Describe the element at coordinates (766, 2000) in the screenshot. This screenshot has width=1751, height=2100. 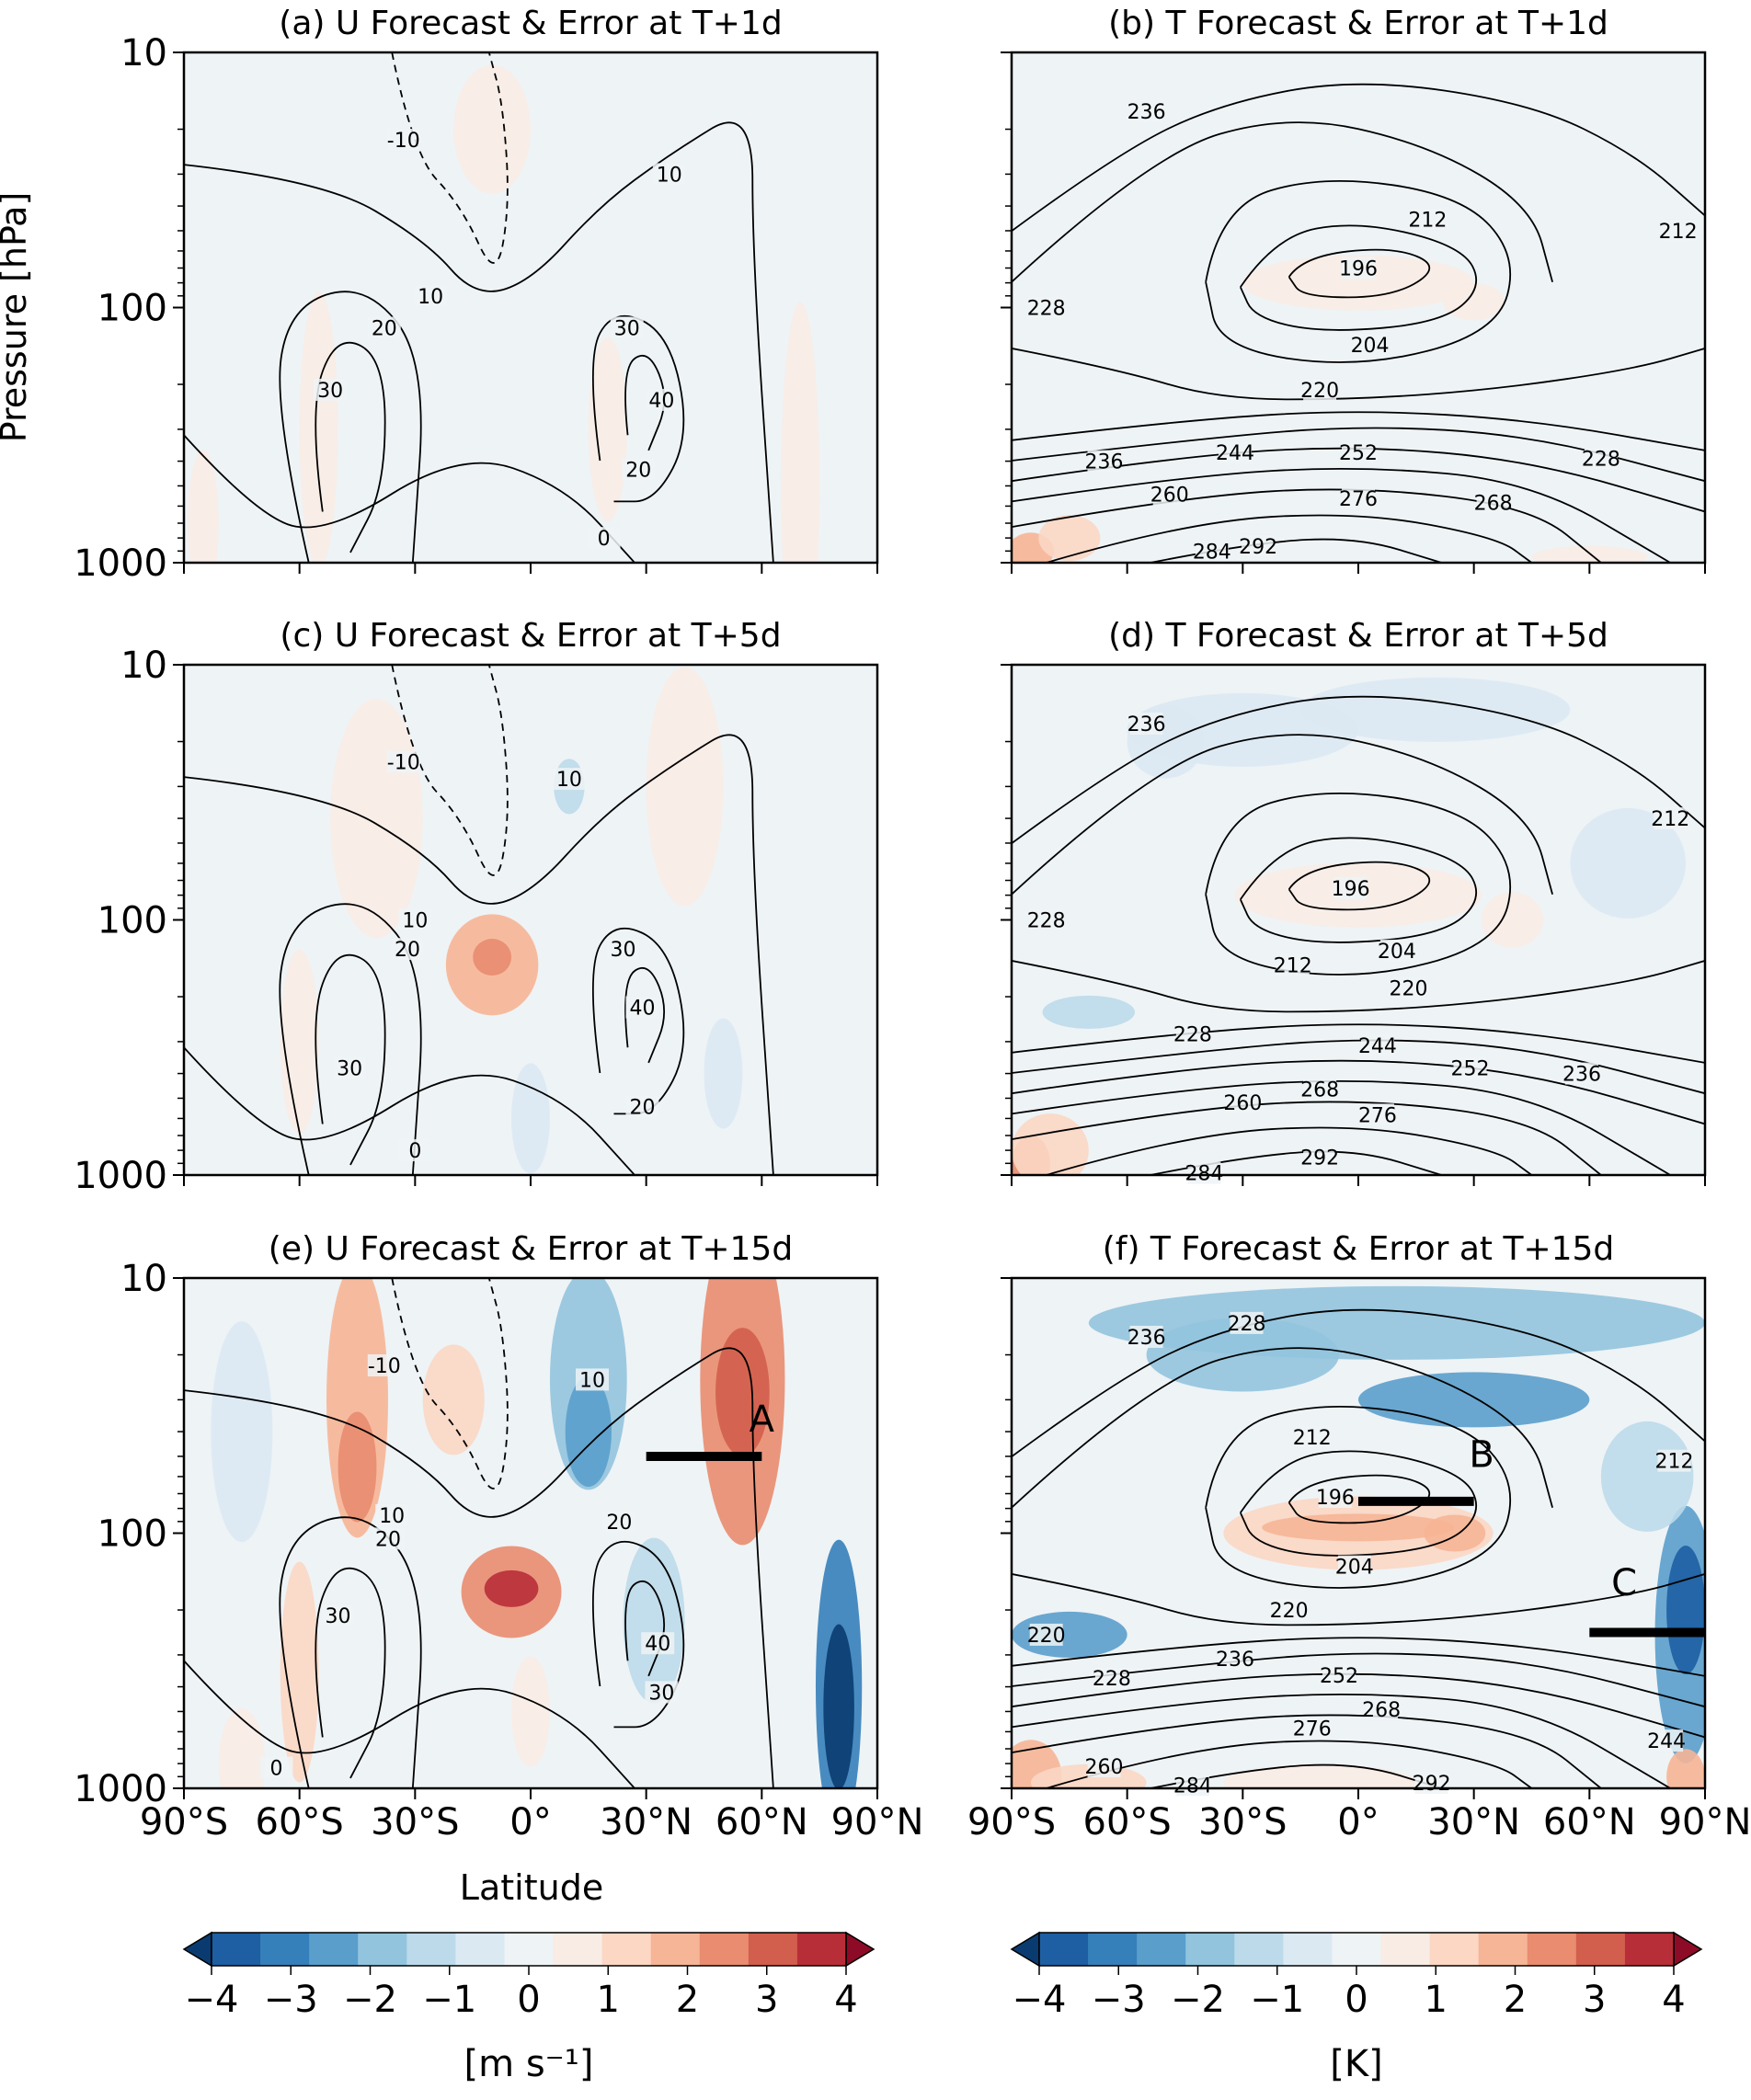
I see `colorbar-tick-label: 3` at that location.